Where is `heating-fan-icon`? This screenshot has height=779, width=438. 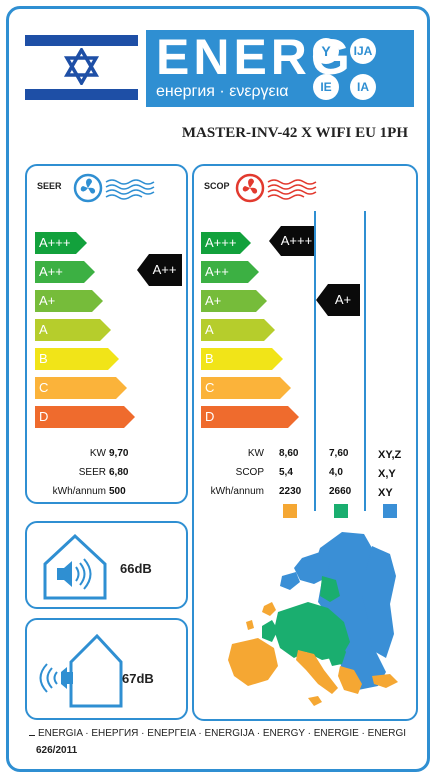 heating-fan-icon is located at coordinates (276, 188).